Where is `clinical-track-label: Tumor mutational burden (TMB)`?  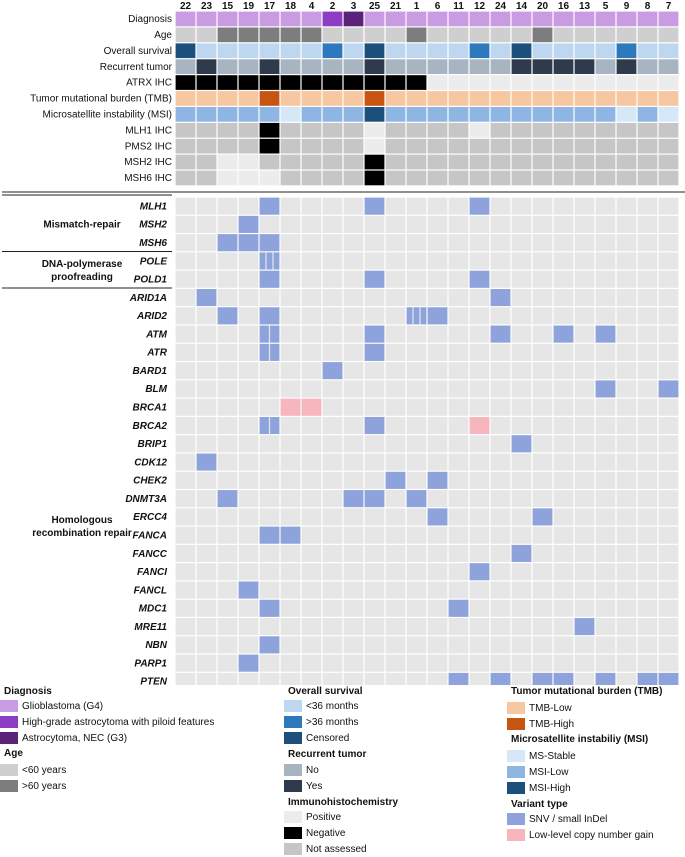 clinical-track-label: Tumor mutational burden (TMB) is located at coordinates (101, 99).